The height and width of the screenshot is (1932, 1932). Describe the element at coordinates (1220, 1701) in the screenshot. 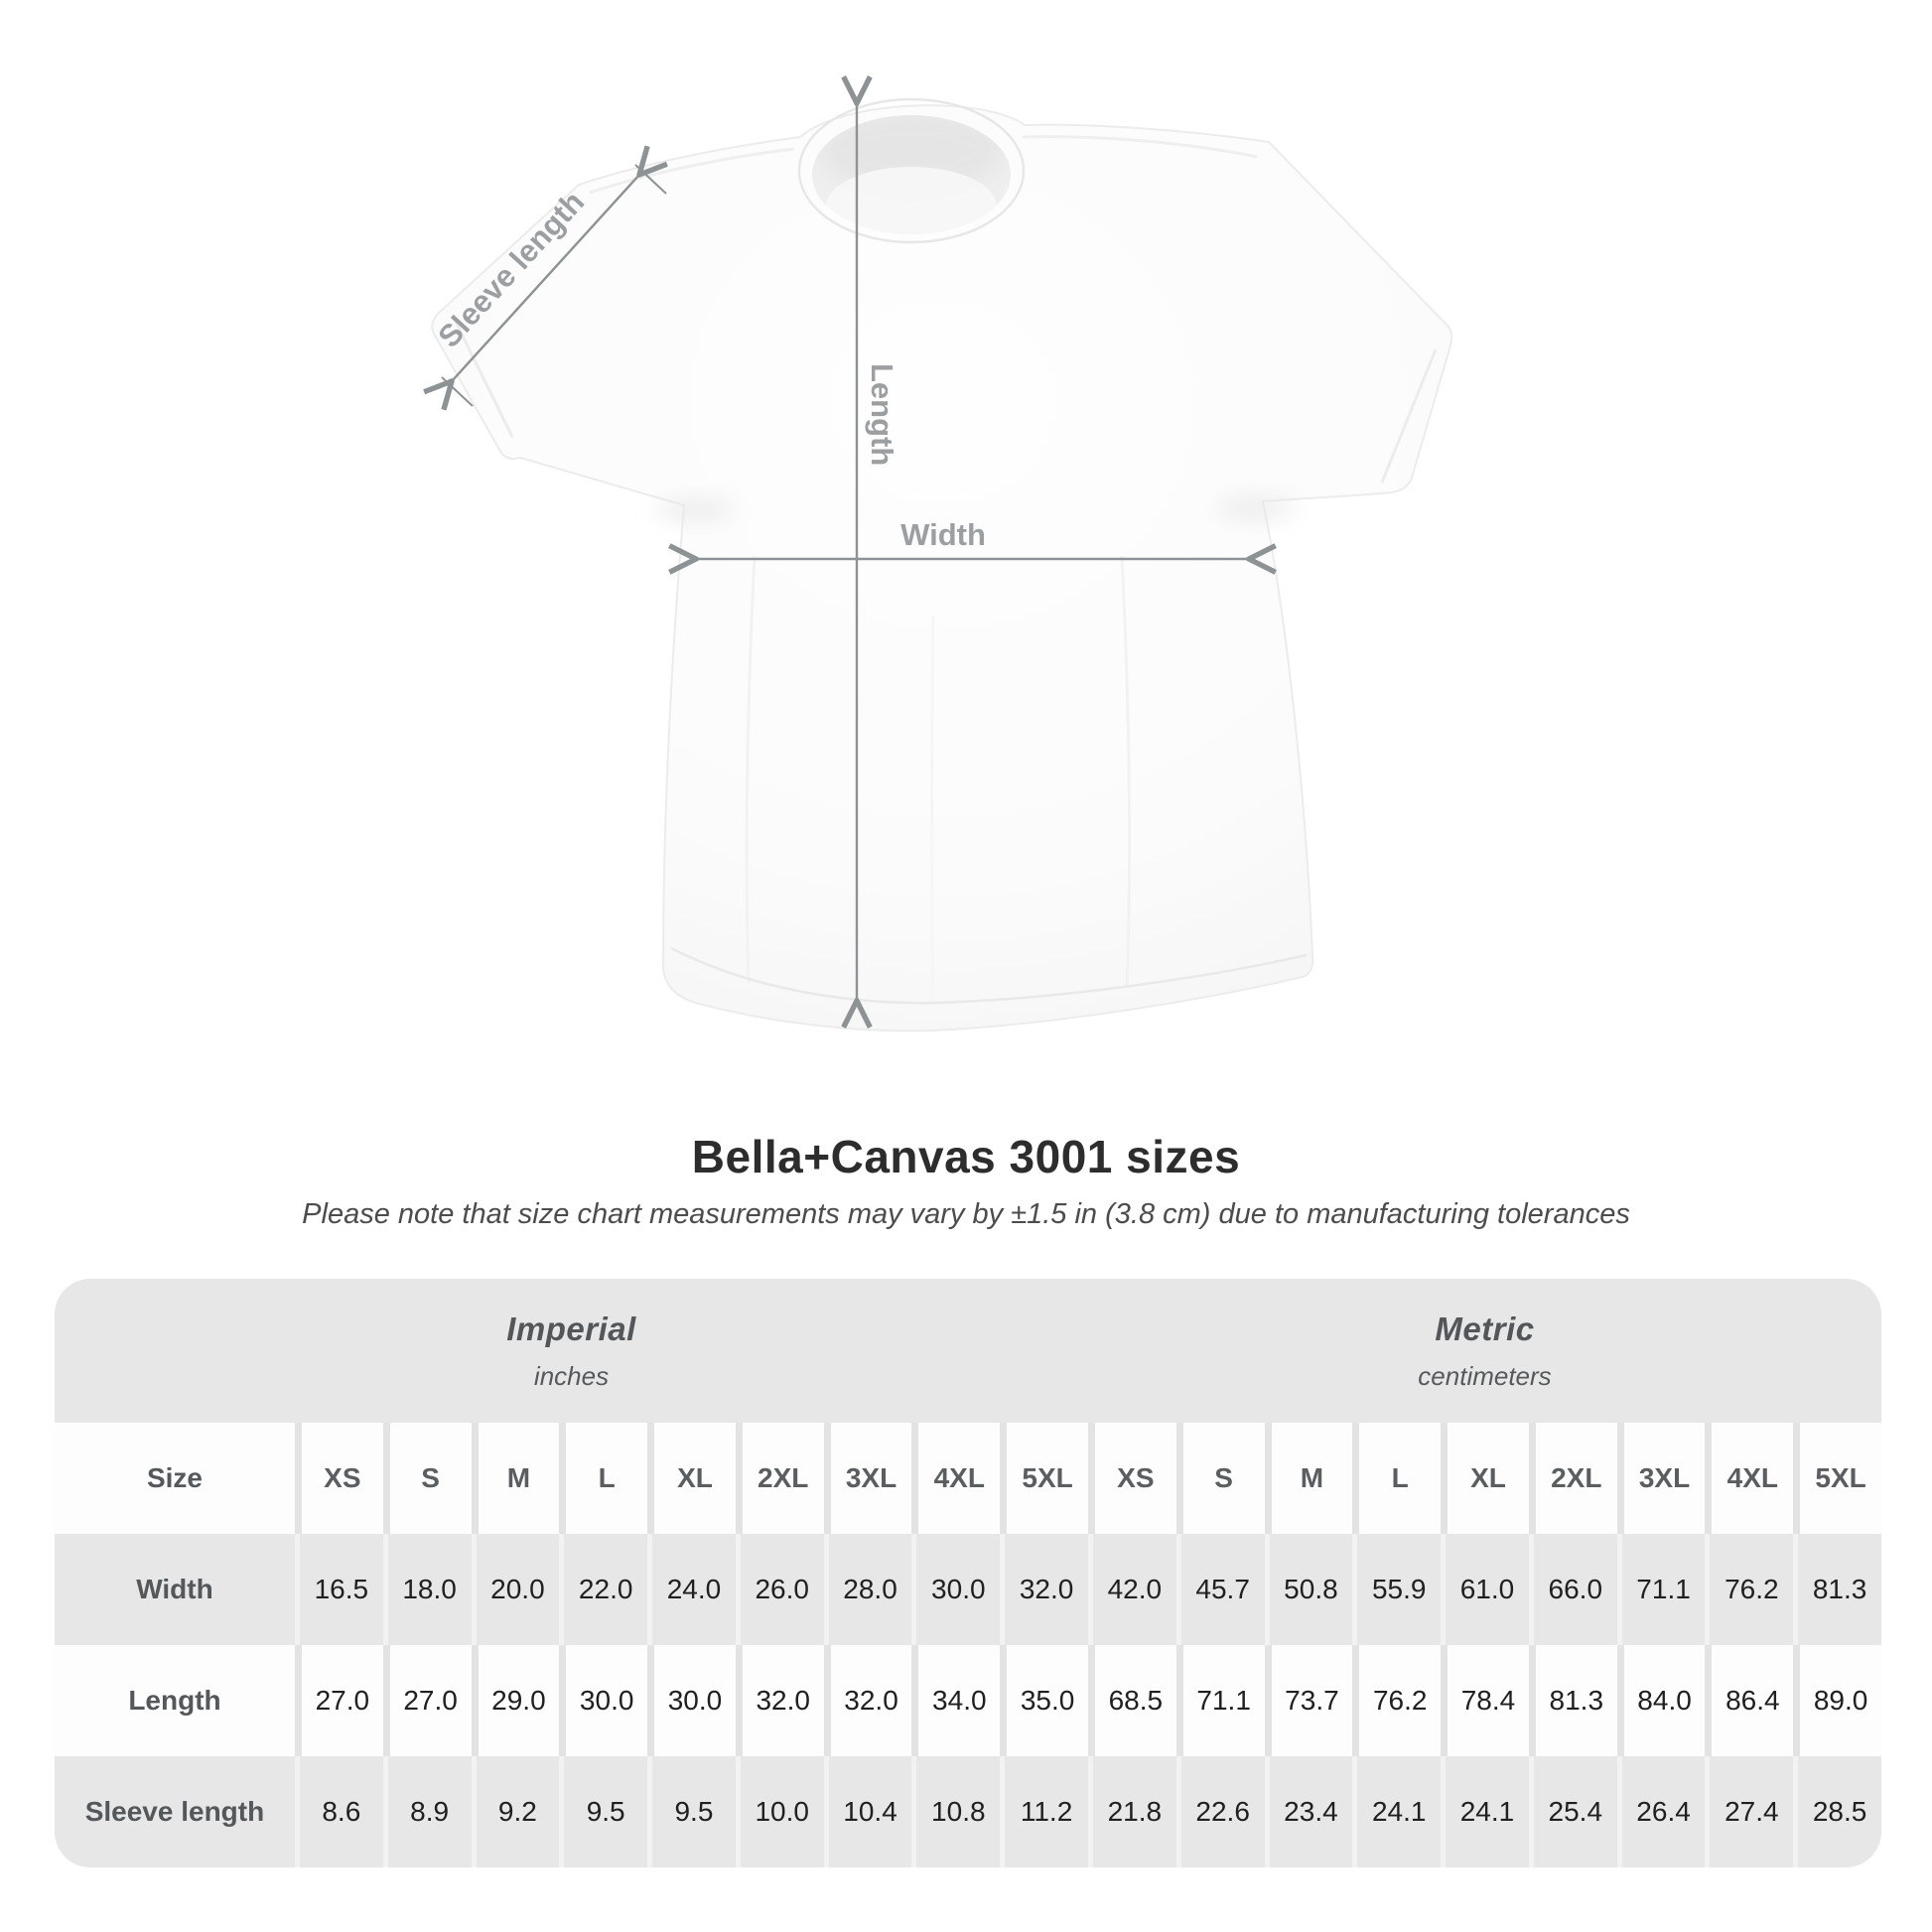

I see `length-metric-s: 71.1` at that location.